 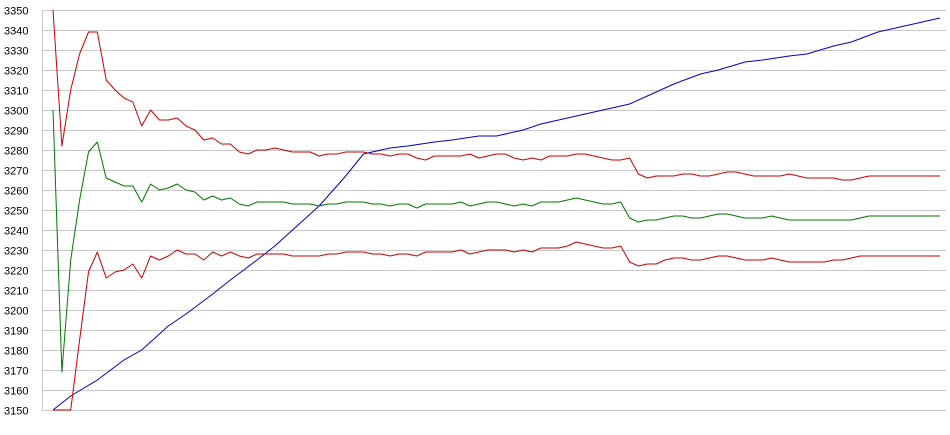 What do you see at coordinates (16, 252) in the screenshot?
I see `y-tick-label: 3230` at bounding box center [16, 252].